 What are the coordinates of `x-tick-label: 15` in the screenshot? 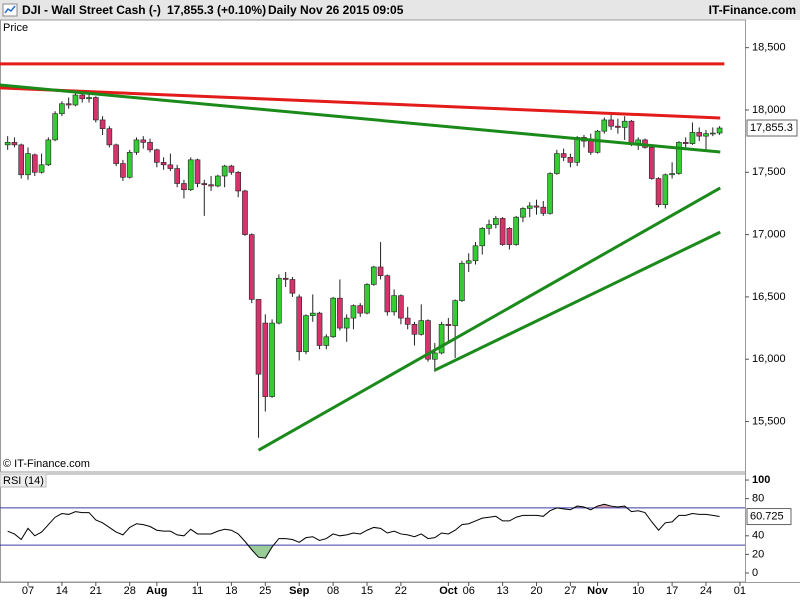 It's located at (367, 591).